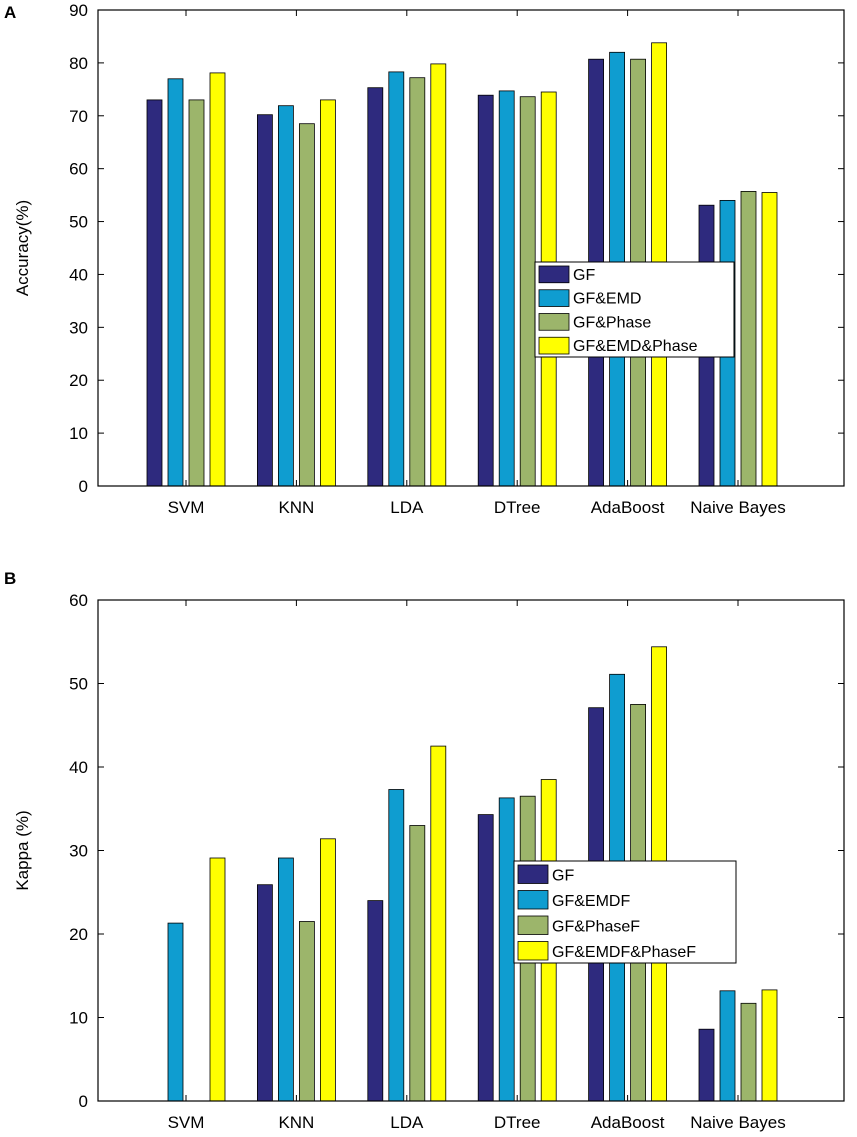 This screenshot has width=857, height=1137. Describe the element at coordinates (591, 901) in the screenshot. I see `legend-label: GF&EMDF` at that location.